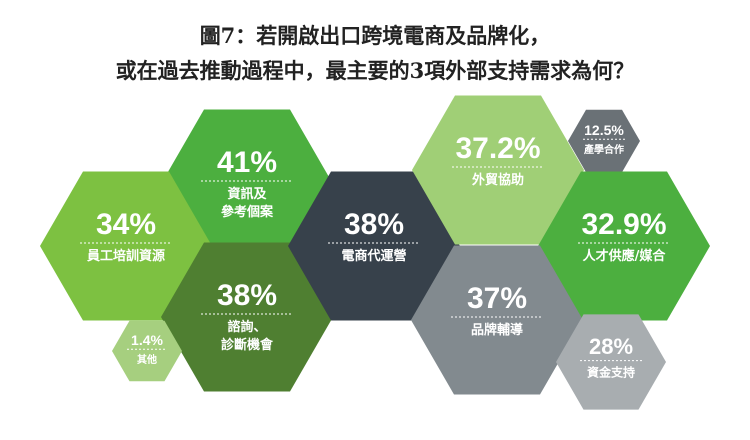  I want to click on hexagon-item: 28% 資金支持, so click(611, 362).